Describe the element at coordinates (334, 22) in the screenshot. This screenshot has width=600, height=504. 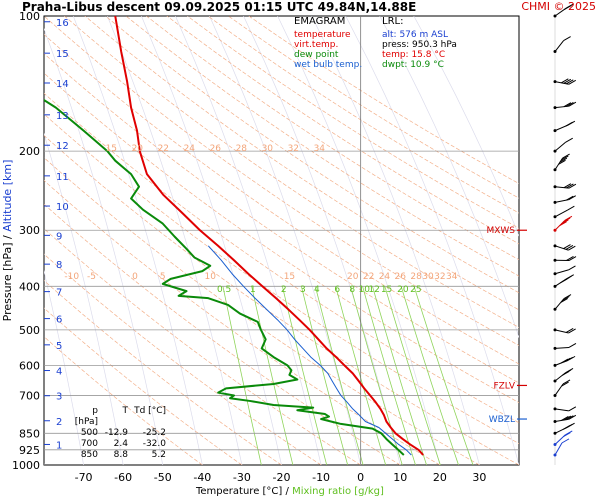
I see `legend-title: EMAGRAM` at that location.